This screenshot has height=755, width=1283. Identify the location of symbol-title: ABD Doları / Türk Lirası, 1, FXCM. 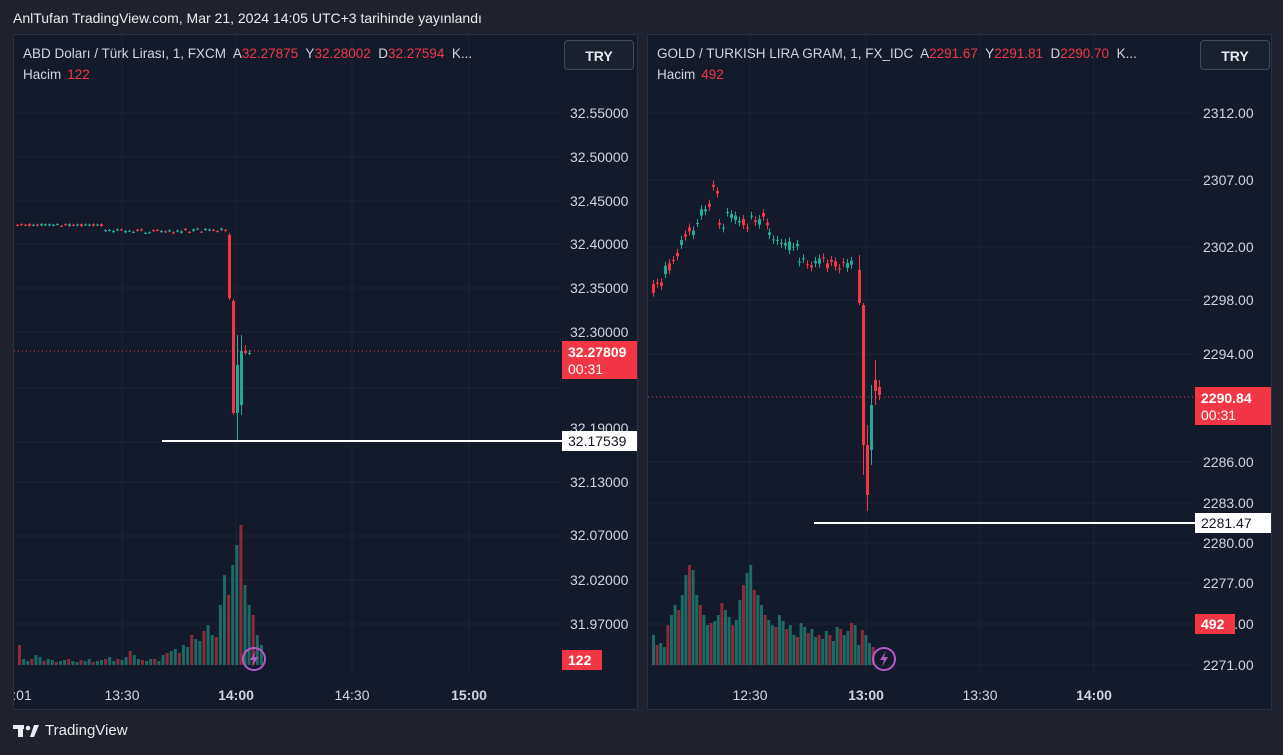
(125, 53).